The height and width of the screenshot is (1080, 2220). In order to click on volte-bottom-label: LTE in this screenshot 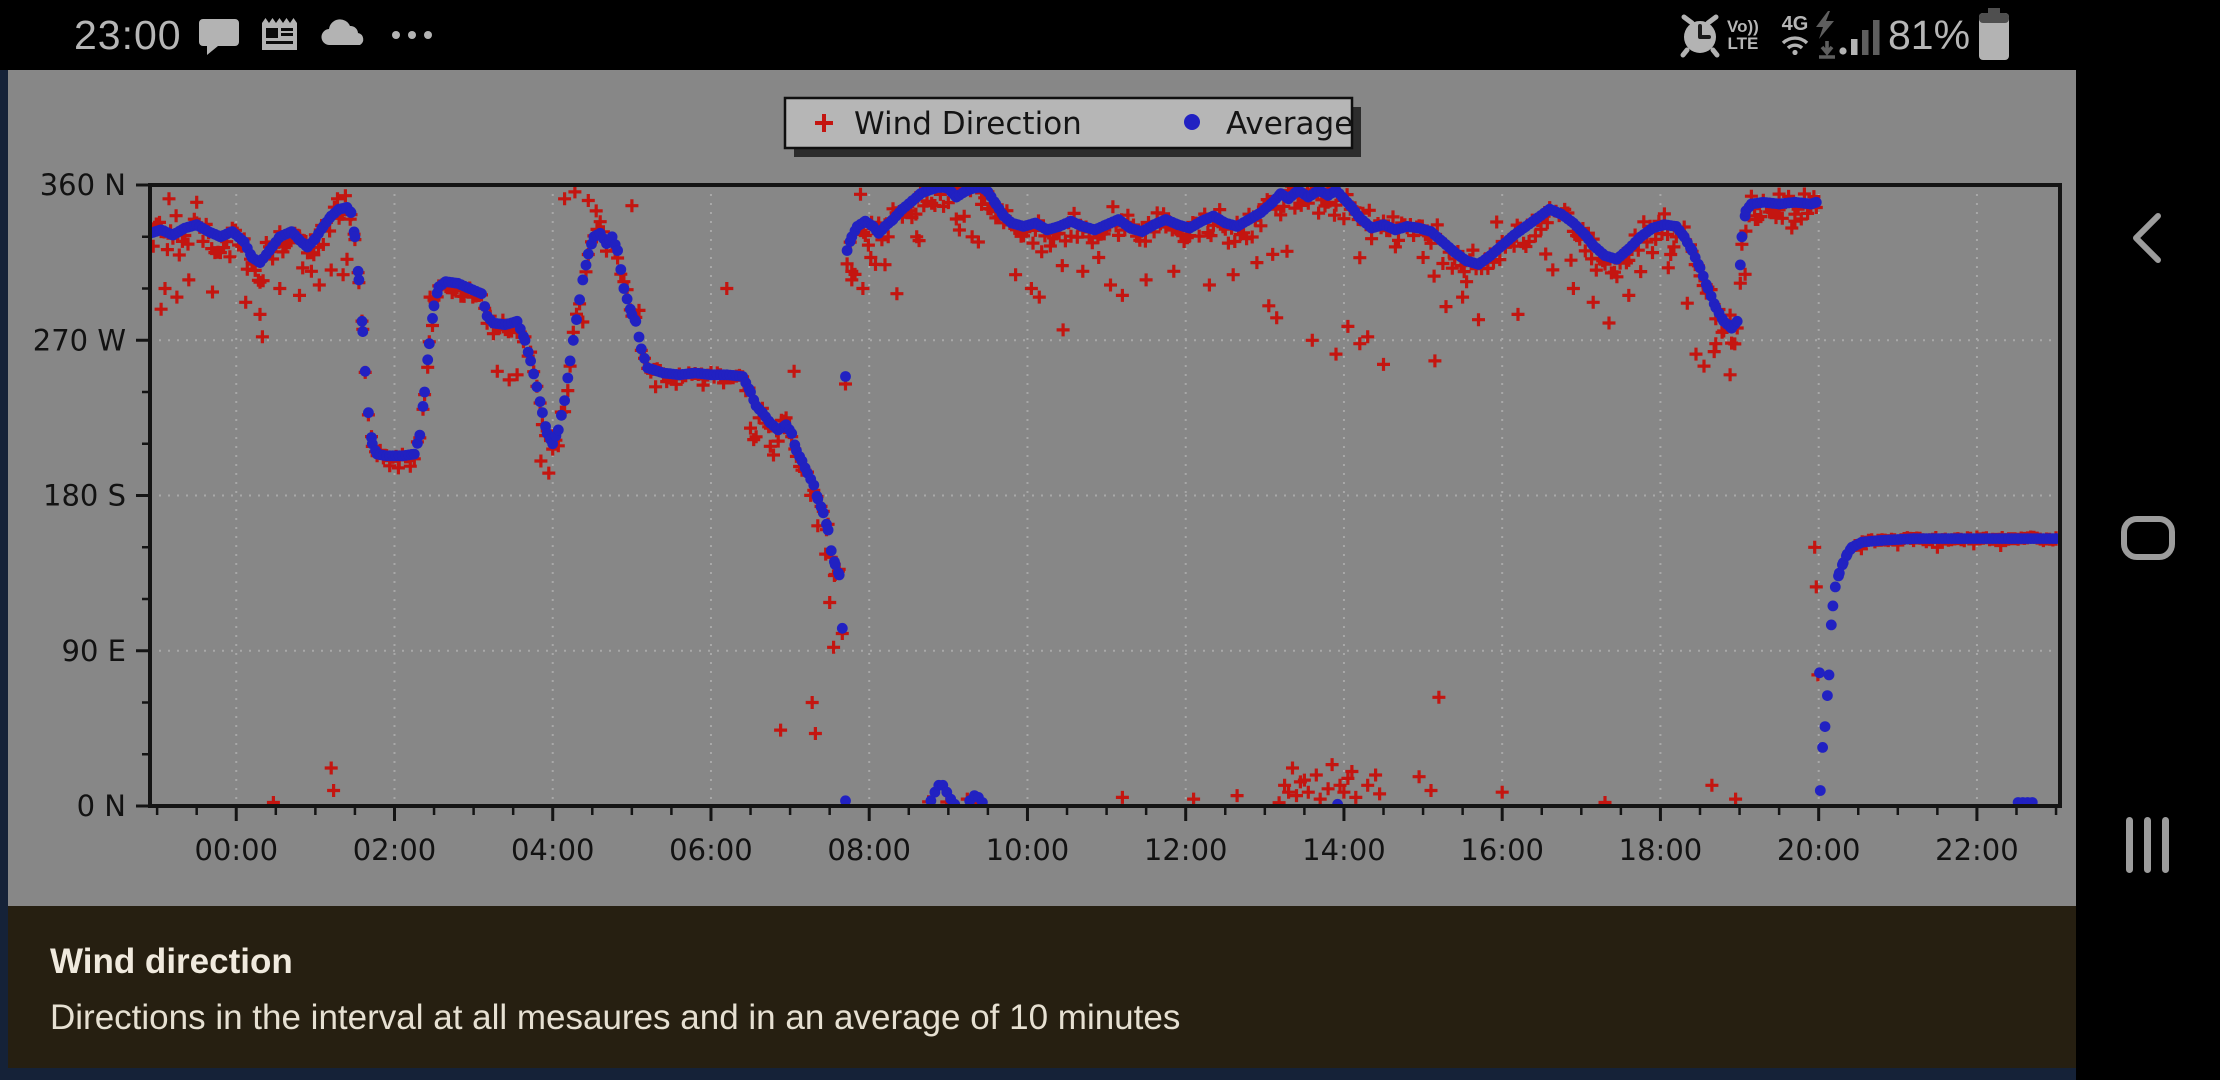, I will do `click(1743, 43)`.